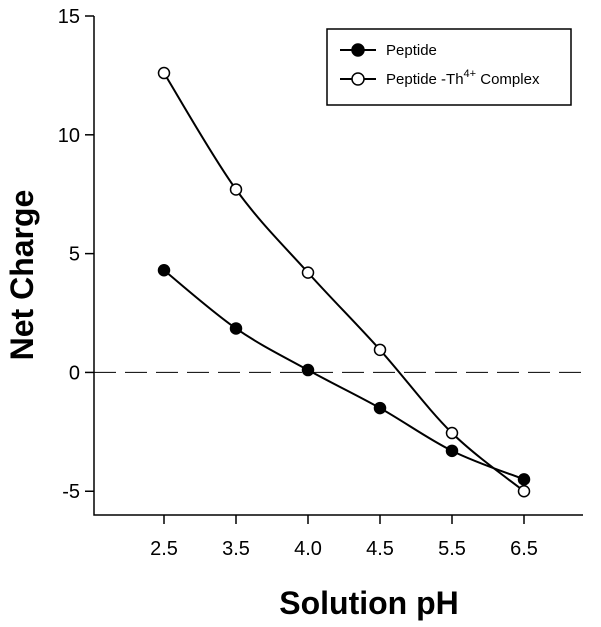 The width and height of the screenshot is (601, 627). Describe the element at coordinates (358, 50) in the screenshot. I see `legend-marker-peptide` at that location.